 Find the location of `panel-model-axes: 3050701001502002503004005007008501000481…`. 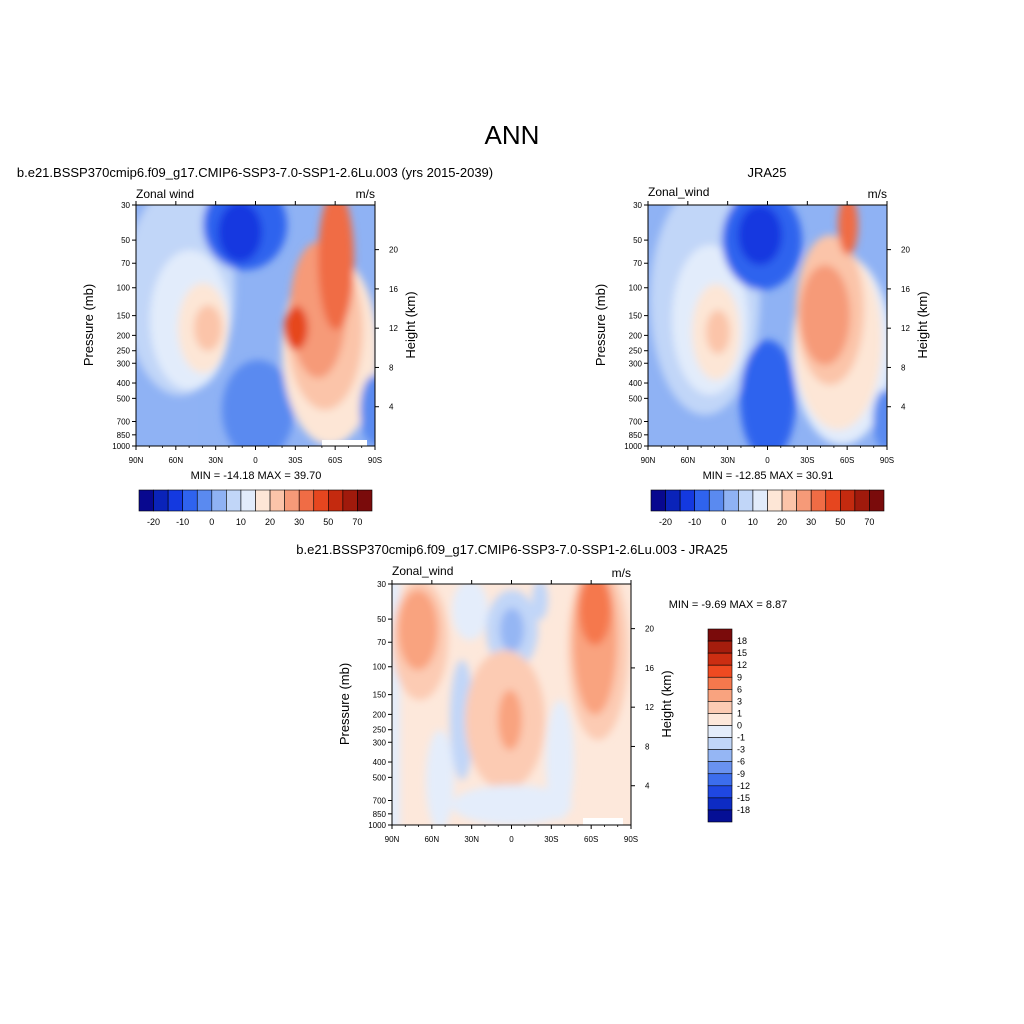

panel-model-axes: 3050701001502002503004005007008501000481… is located at coordinates (255, 333).